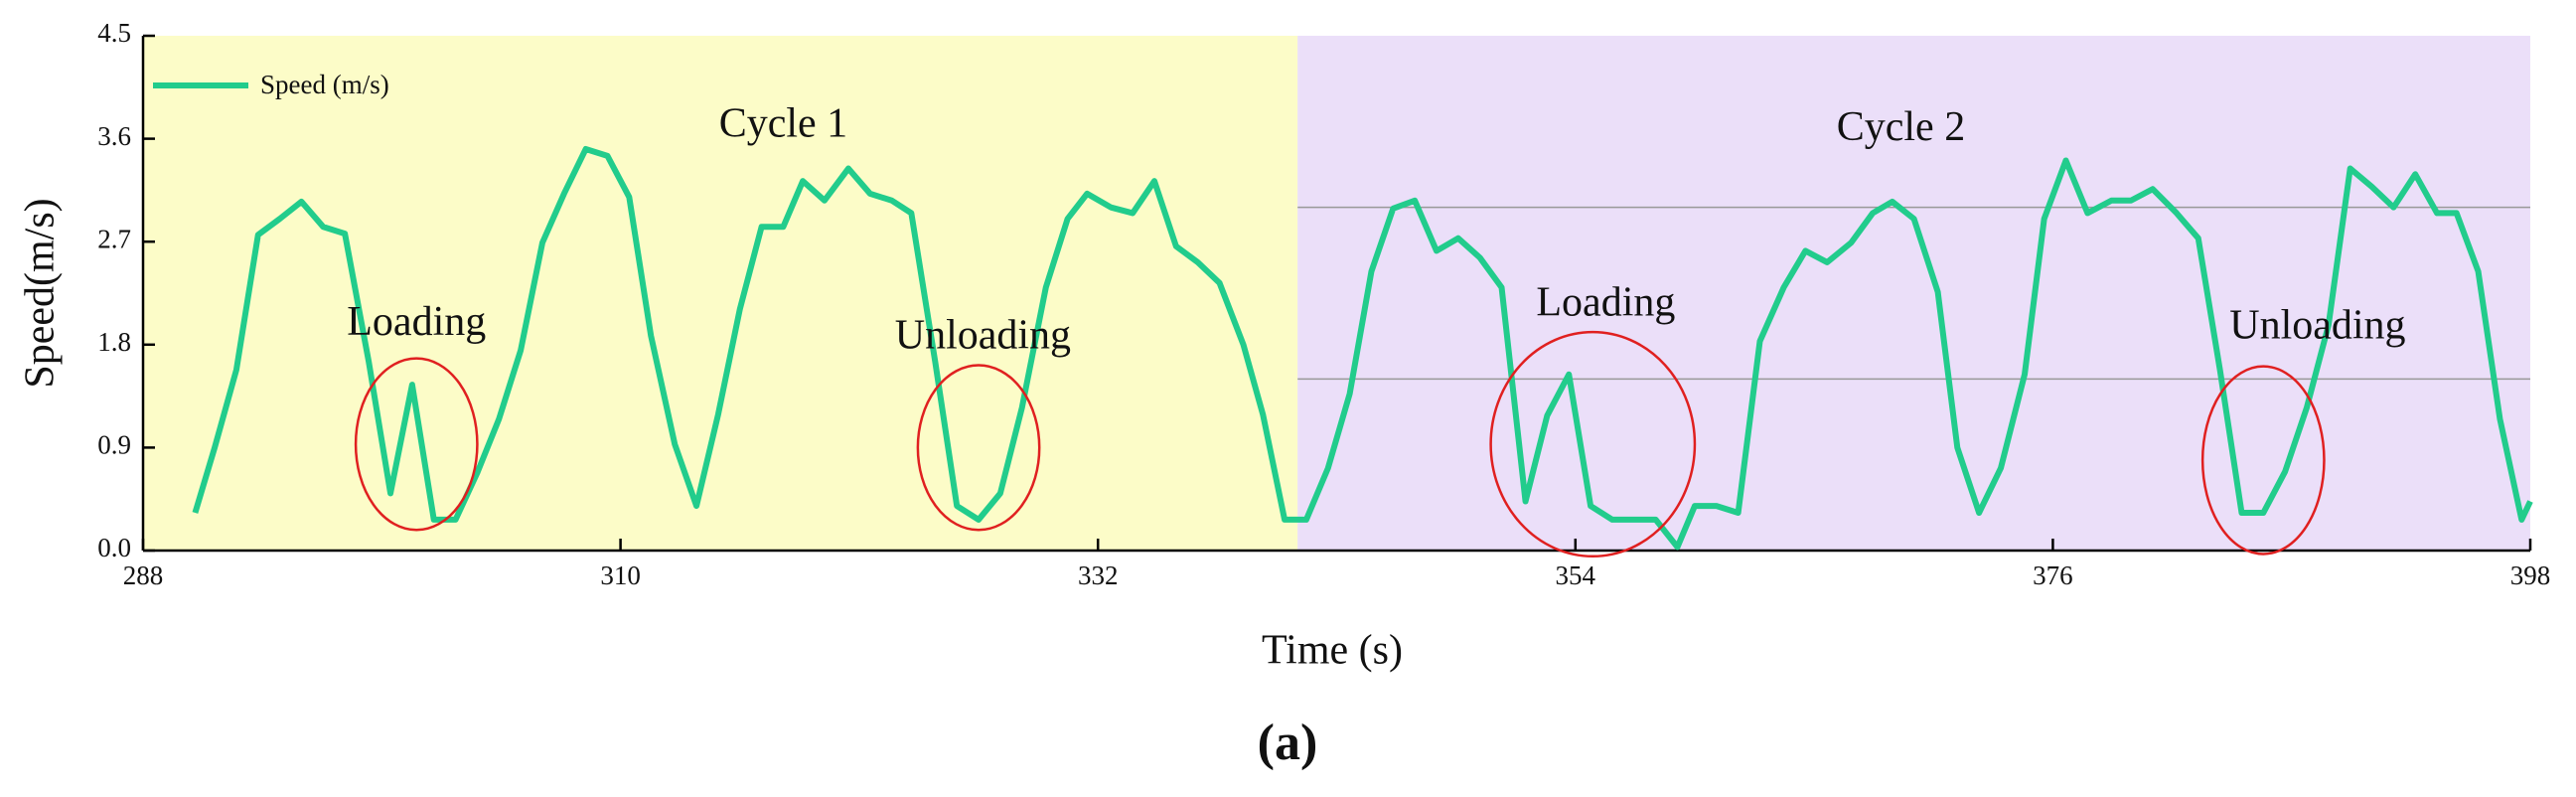  What do you see at coordinates (620, 575) in the screenshot?
I see `x-tick-label: 310` at bounding box center [620, 575].